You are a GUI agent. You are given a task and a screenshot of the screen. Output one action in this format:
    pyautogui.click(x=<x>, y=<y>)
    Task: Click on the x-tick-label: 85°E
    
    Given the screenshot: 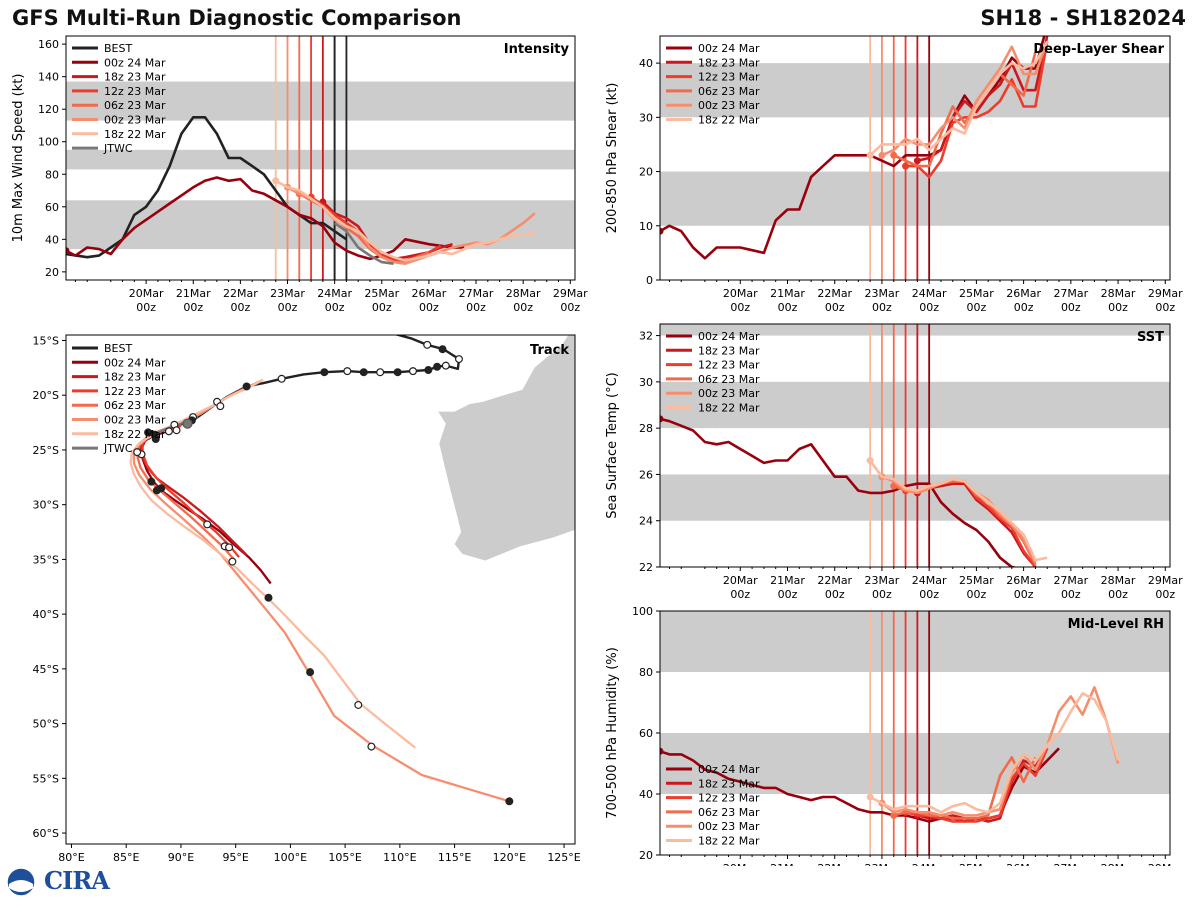 What is the action you would take?
    pyautogui.click(x=126, y=857)
    